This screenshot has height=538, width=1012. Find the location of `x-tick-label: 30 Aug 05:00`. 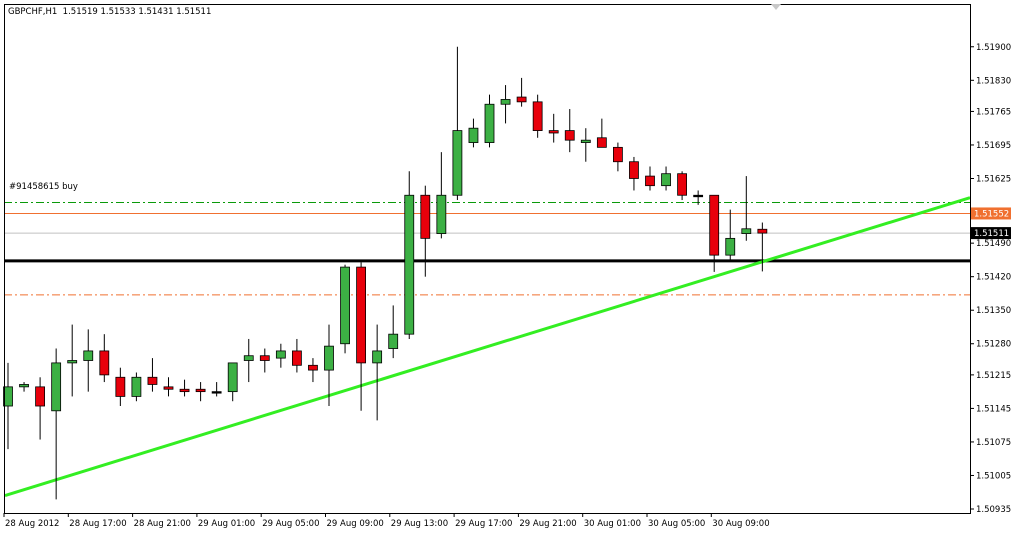

x-tick-label: 30 Aug 05:00 is located at coordinates (676, 524).